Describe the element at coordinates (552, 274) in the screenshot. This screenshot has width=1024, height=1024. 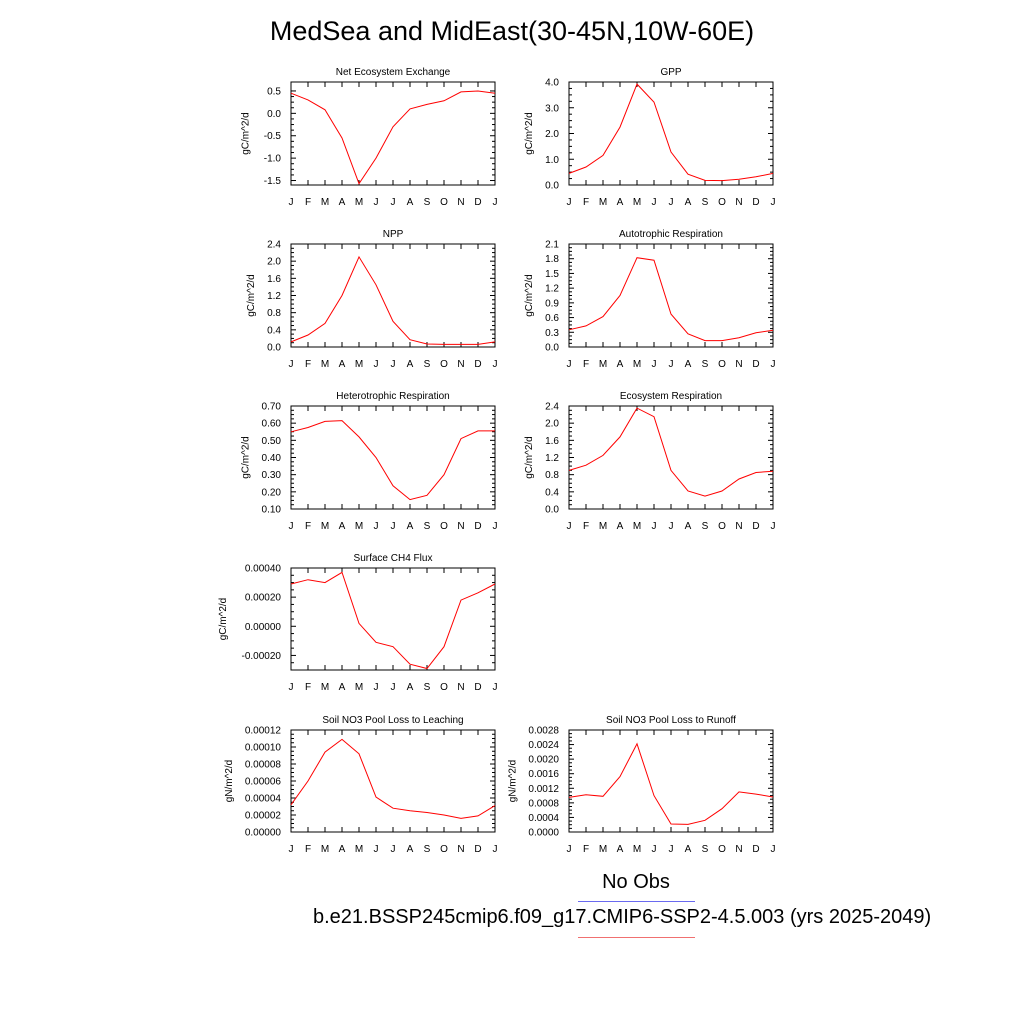
I see `y-tick-label: 1.5` at that location.